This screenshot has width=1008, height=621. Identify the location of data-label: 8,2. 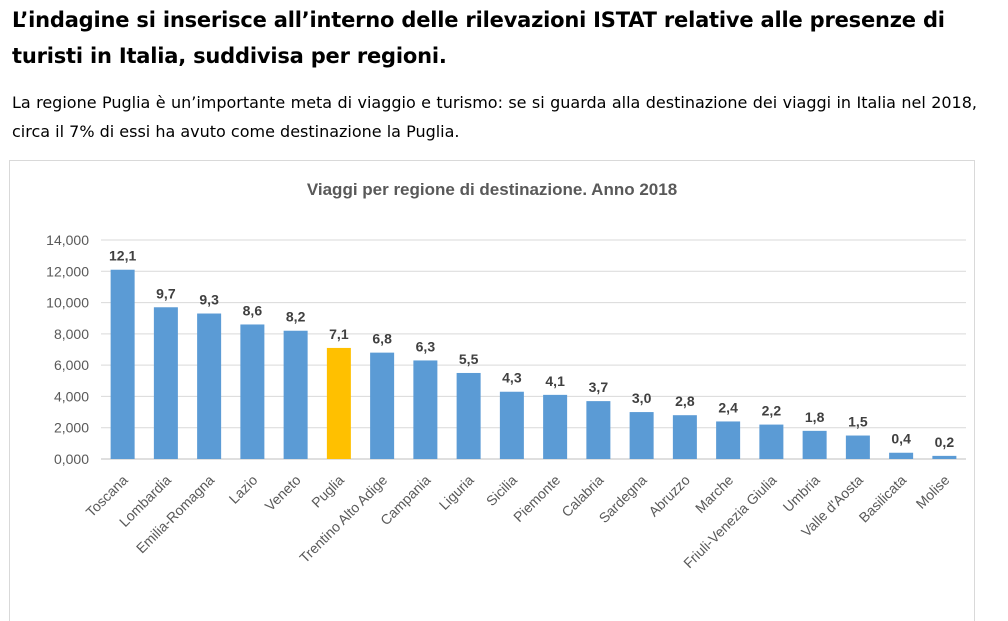
(296, 317).